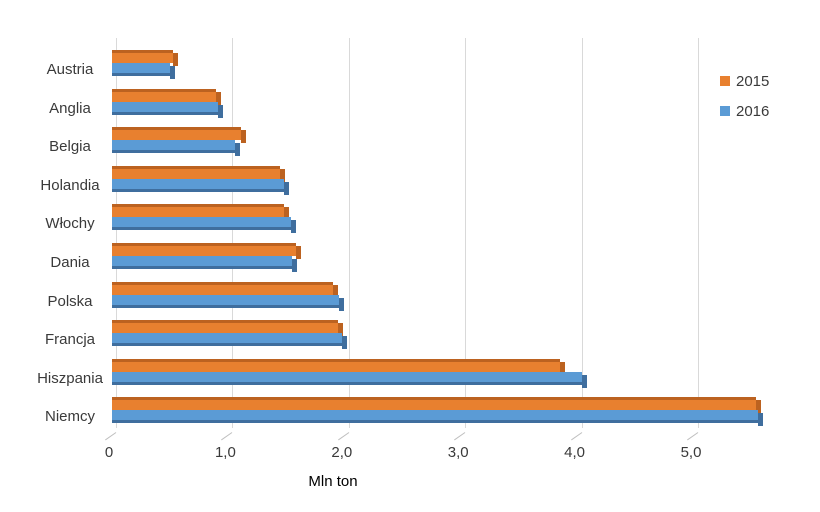 The image size is (820, 512). Describe the element at coordinates (582, 233) in the screenshot. I see `gridline-4,0` at that location.